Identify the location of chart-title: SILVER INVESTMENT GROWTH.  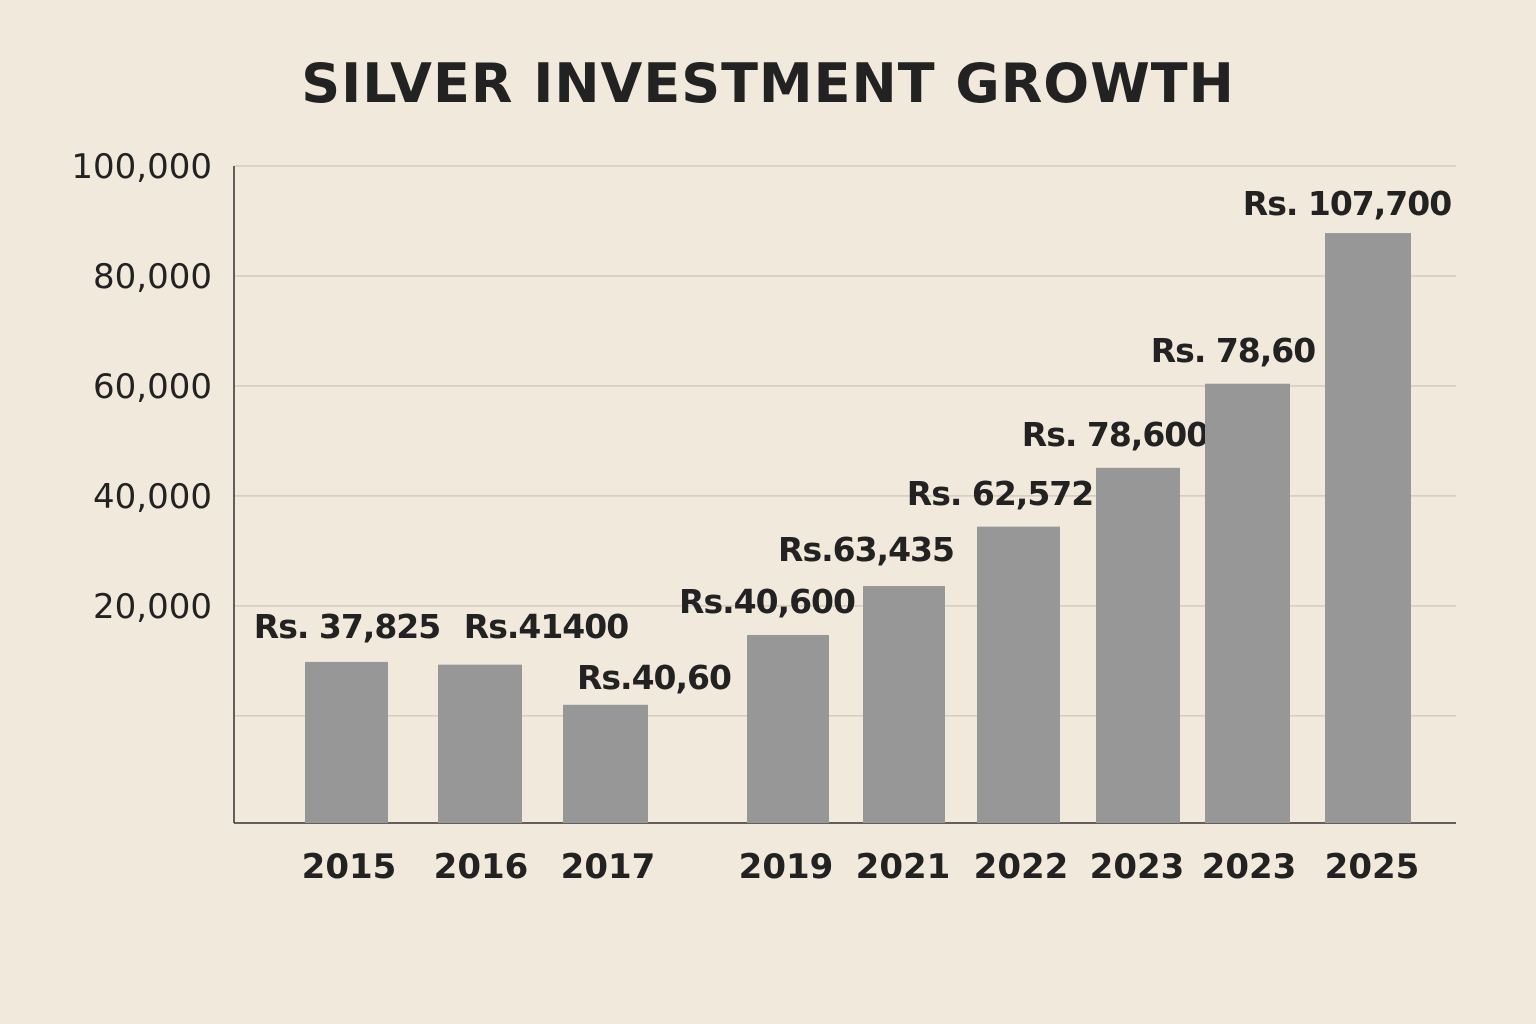
(768, 83).